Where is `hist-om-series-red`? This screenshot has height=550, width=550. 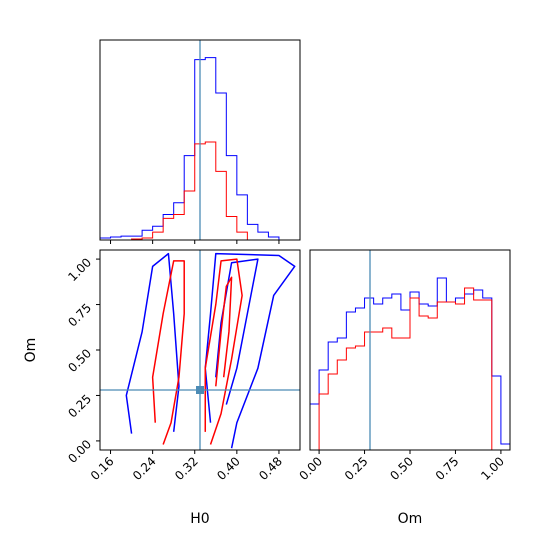
hist-om-series-red is located at coordinates (410, 369).